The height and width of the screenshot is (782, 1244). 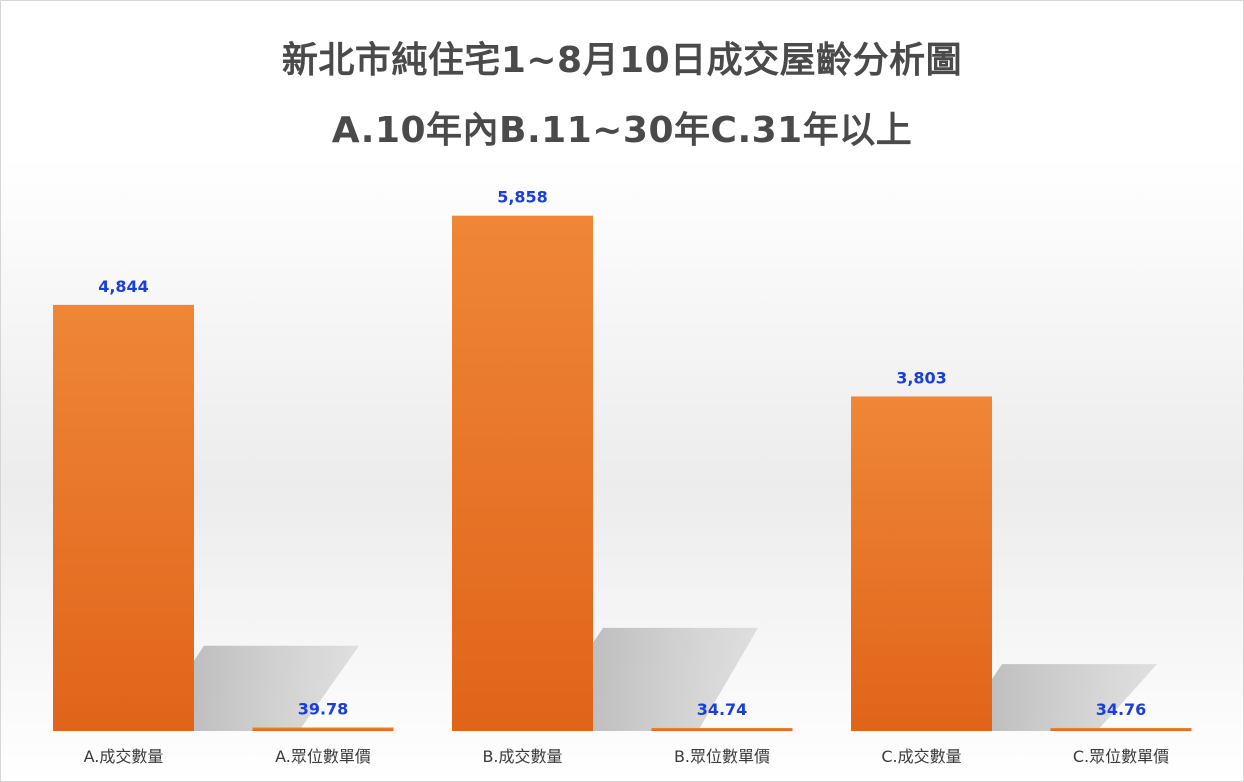 I want to click on data-label-5: 34.76, so click(x=1121, y=709).